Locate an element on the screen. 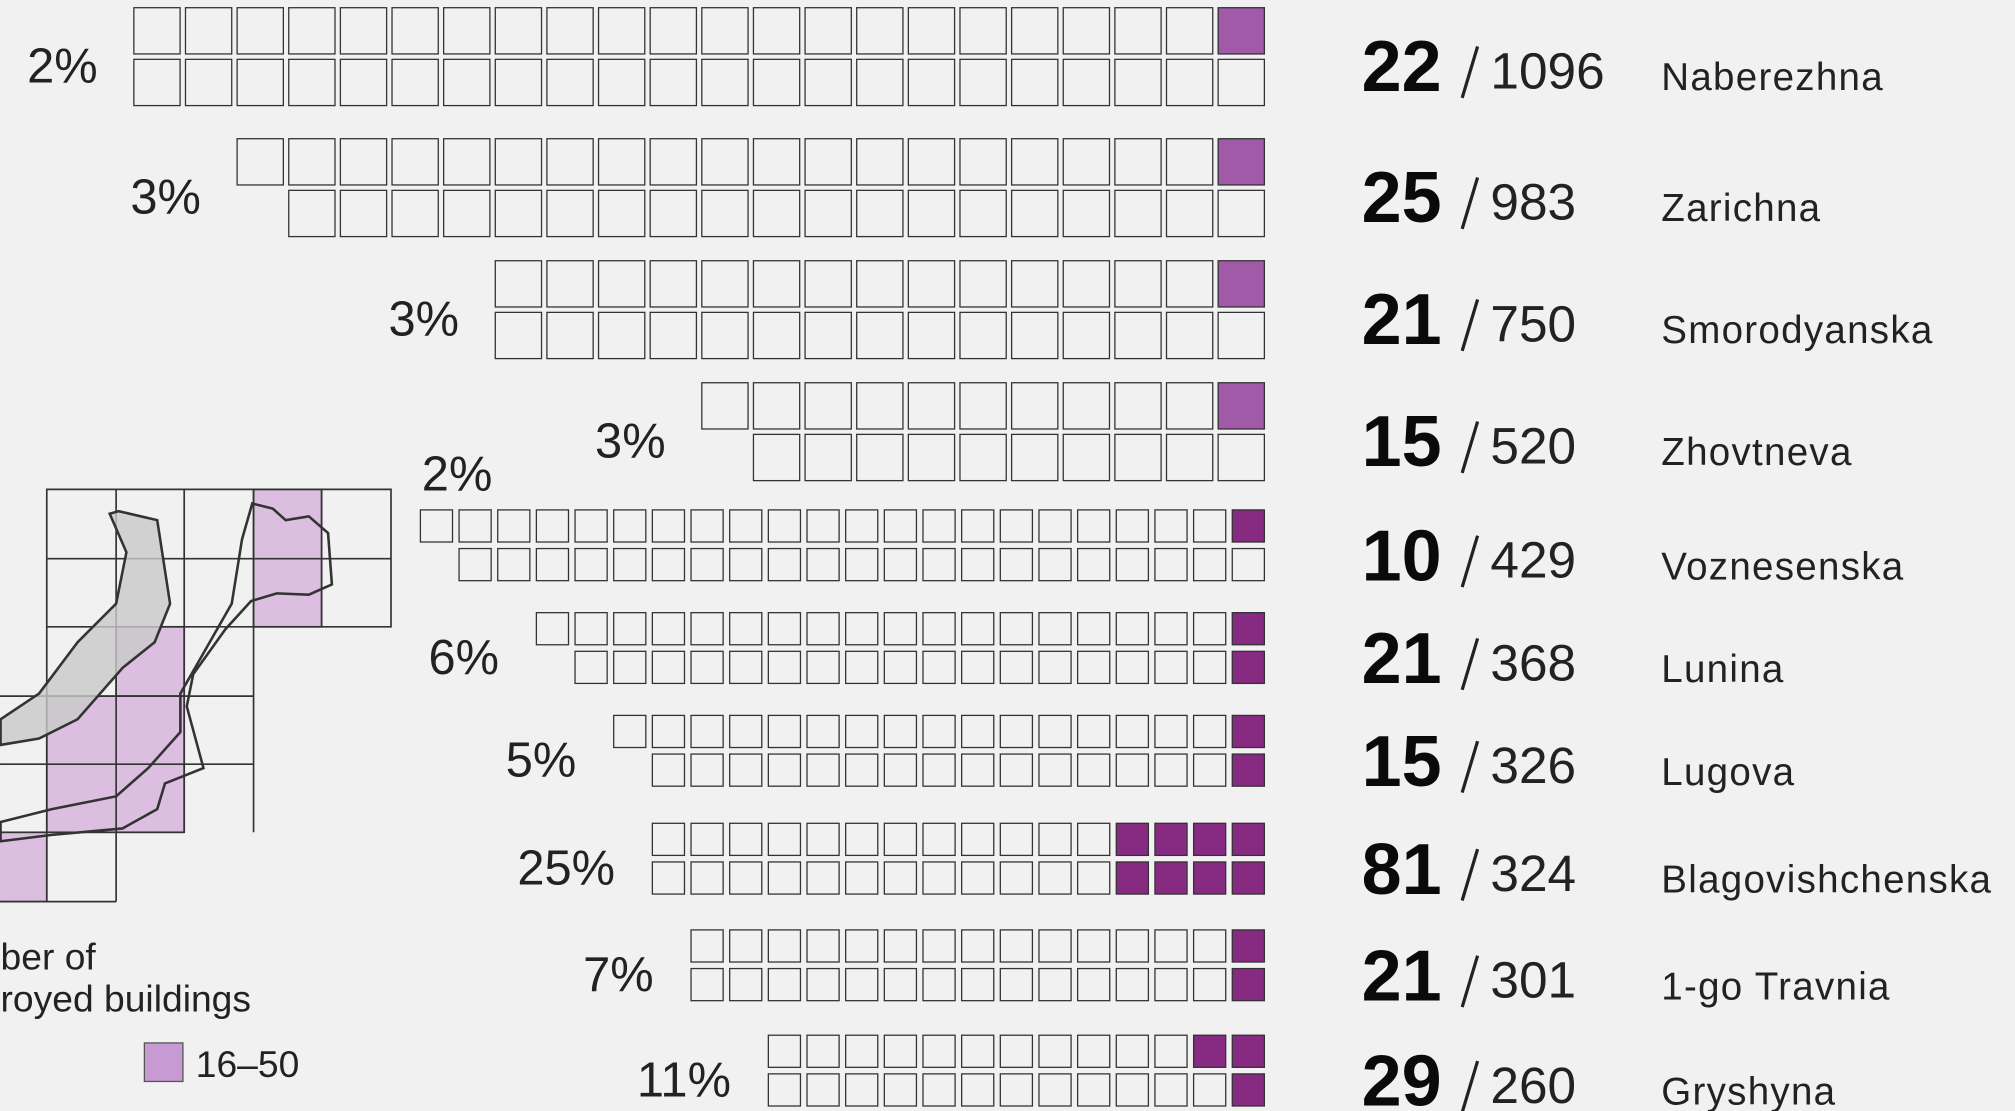  percent: 3% is located at coordinates (165, 197).